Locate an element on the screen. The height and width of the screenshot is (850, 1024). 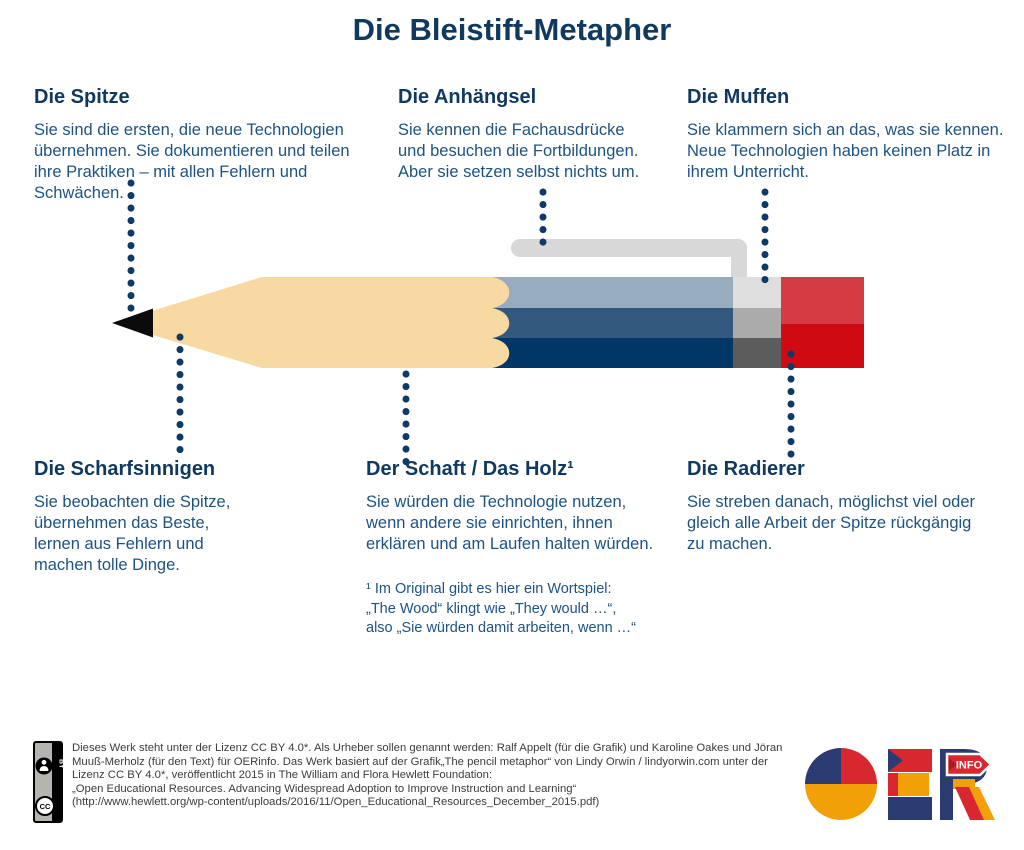
section-scharfsinnigen-heading: Die Scharfsinnigen is located at coordinates (125, 469).